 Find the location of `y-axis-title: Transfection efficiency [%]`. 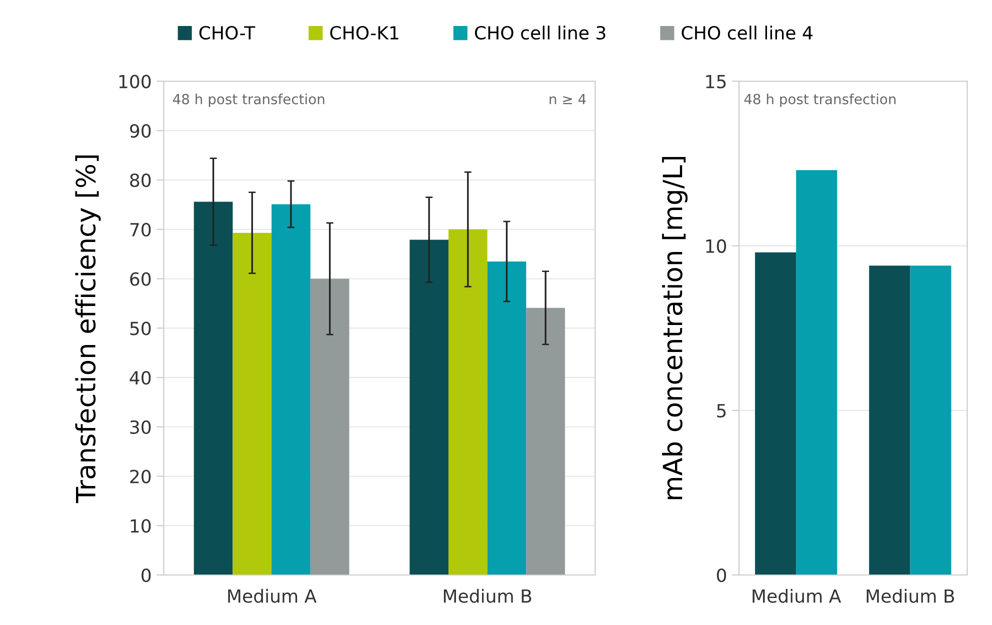

y-axis-title: Transfection efficiency [%] is located at coordinates (88, 329).